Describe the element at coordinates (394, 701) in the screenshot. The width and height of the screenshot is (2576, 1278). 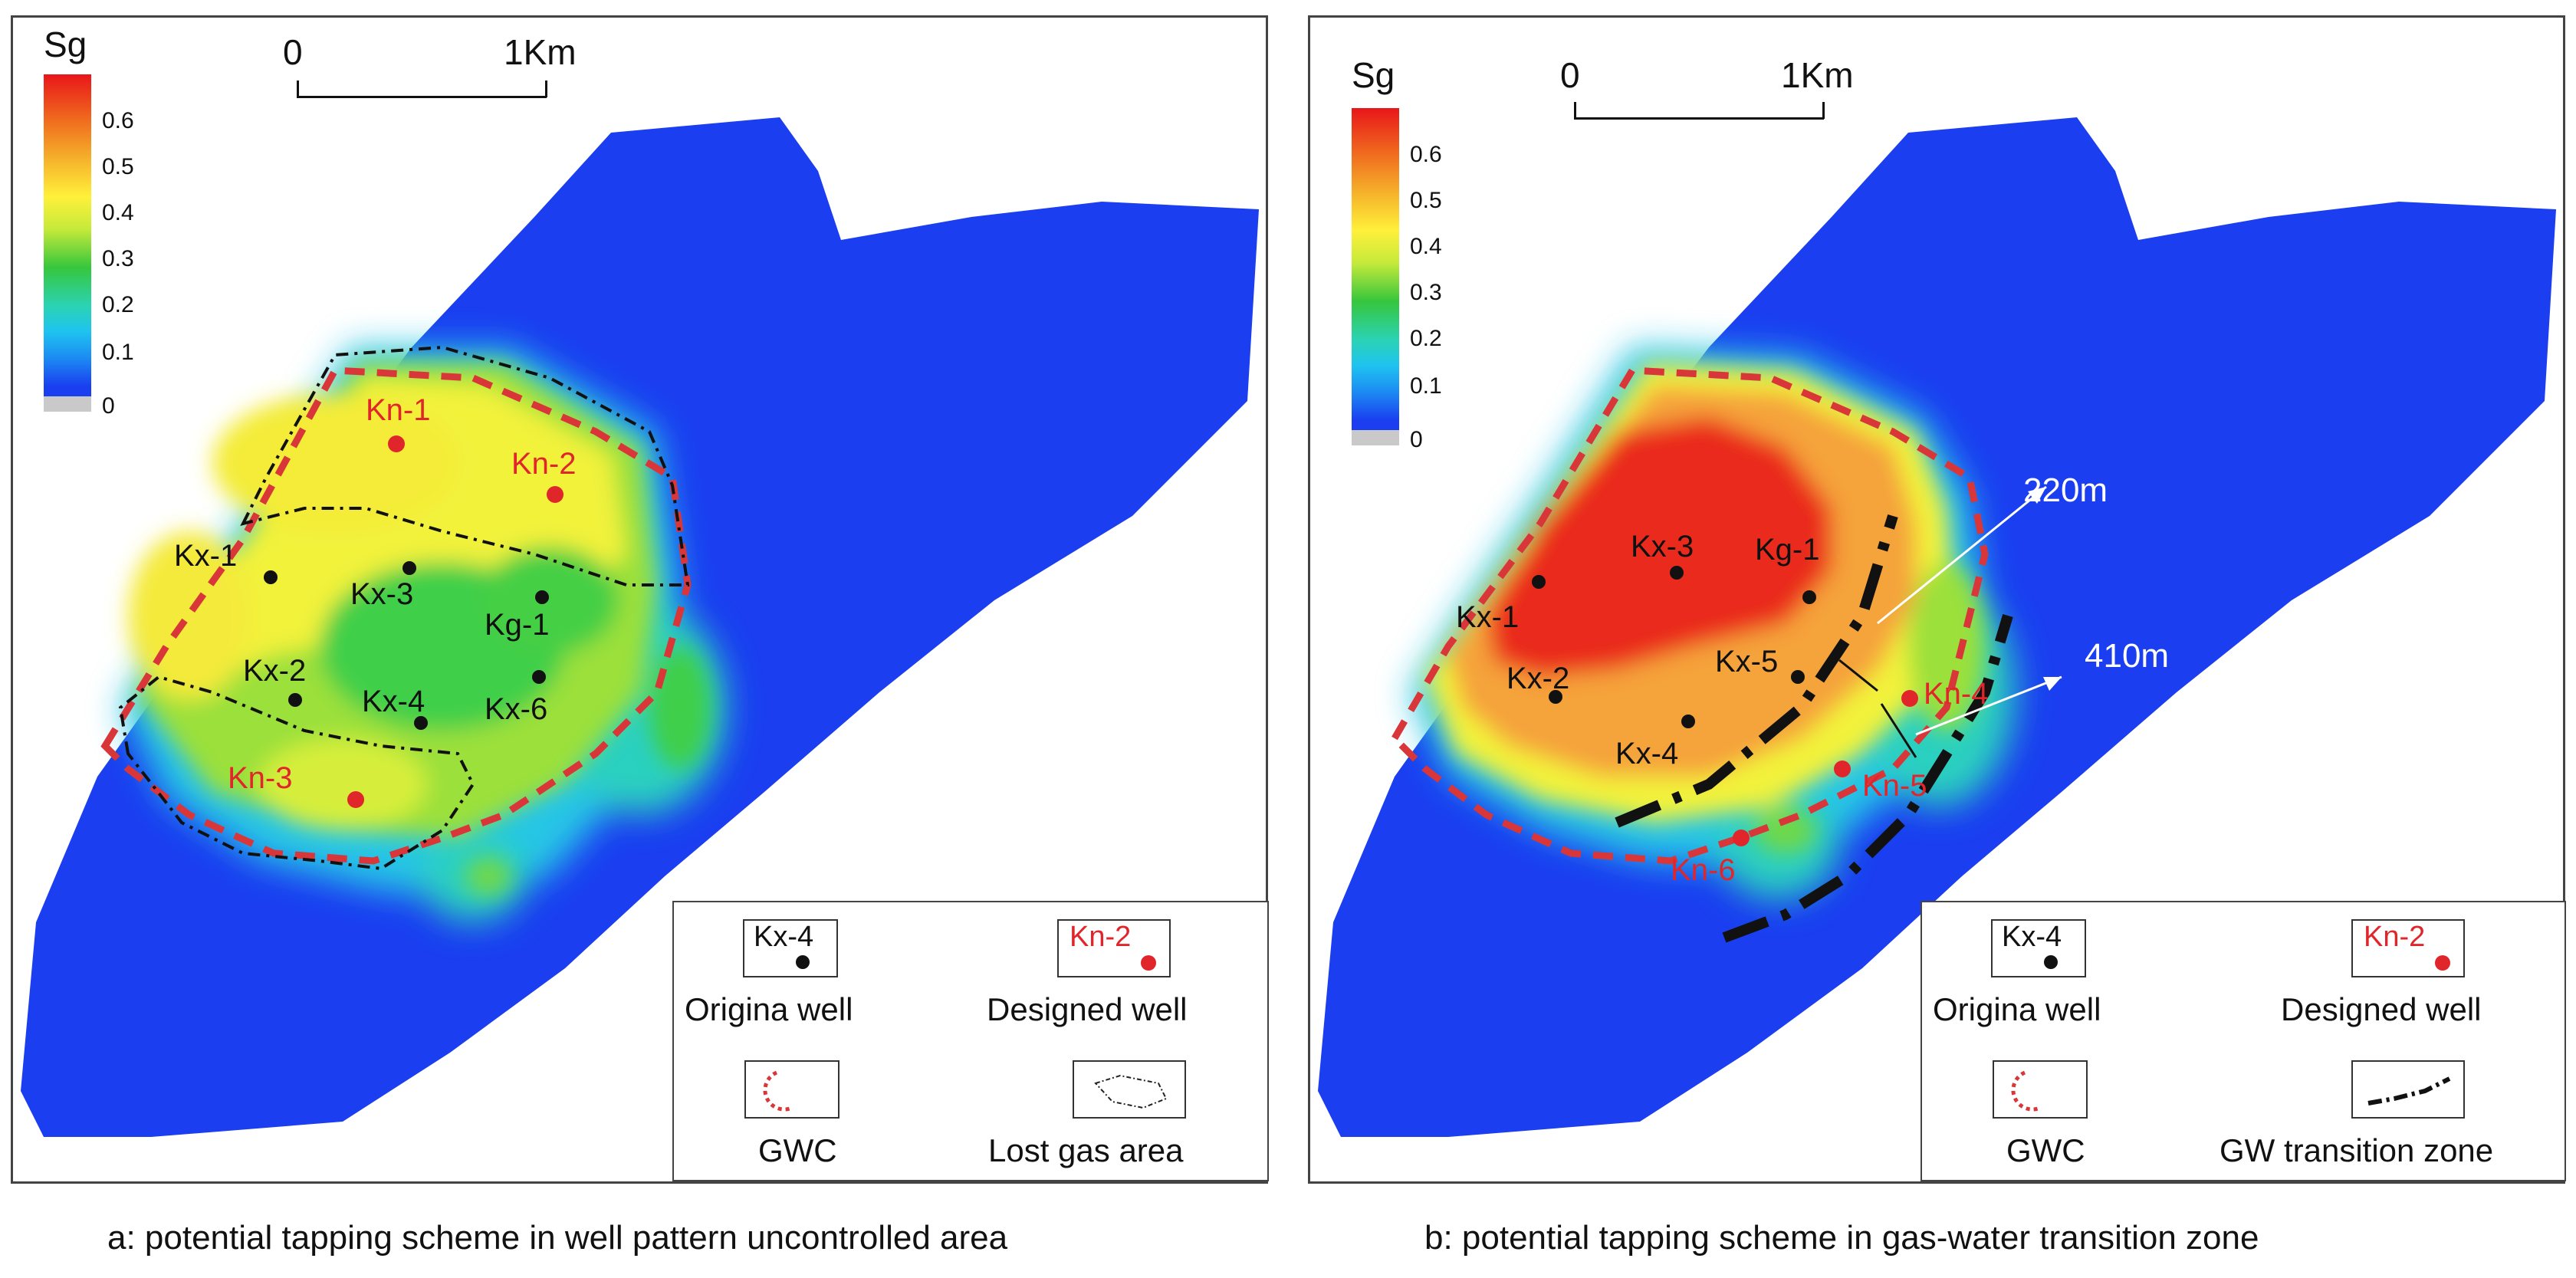
I see `well-label: Kx-4` at that location.